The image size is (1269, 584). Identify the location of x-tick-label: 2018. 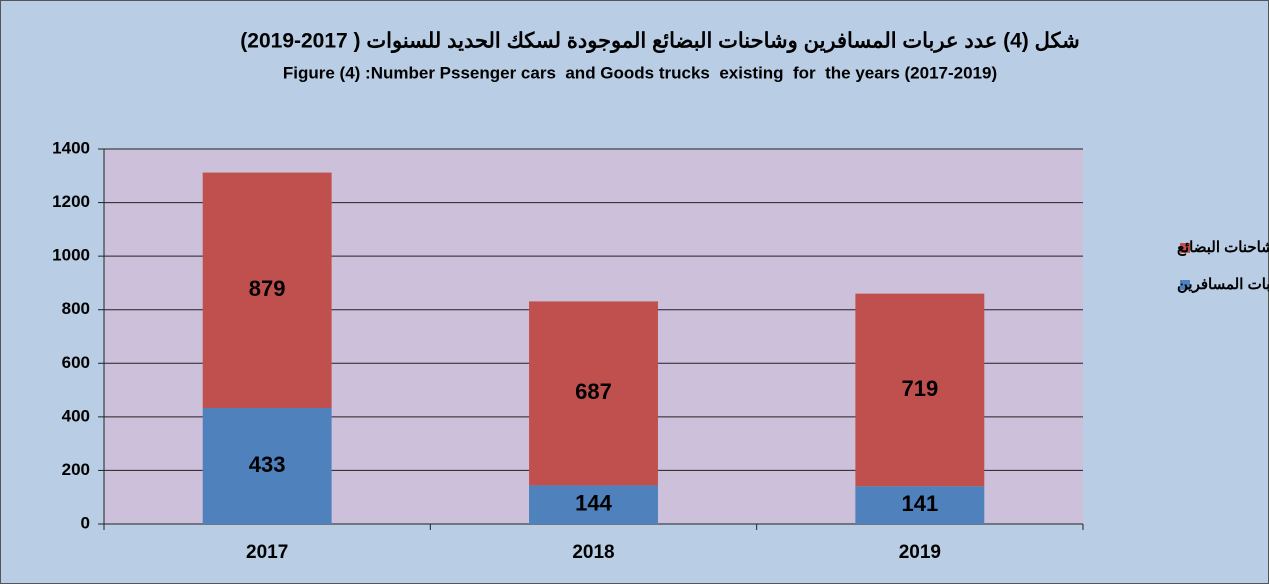
(593, 552).